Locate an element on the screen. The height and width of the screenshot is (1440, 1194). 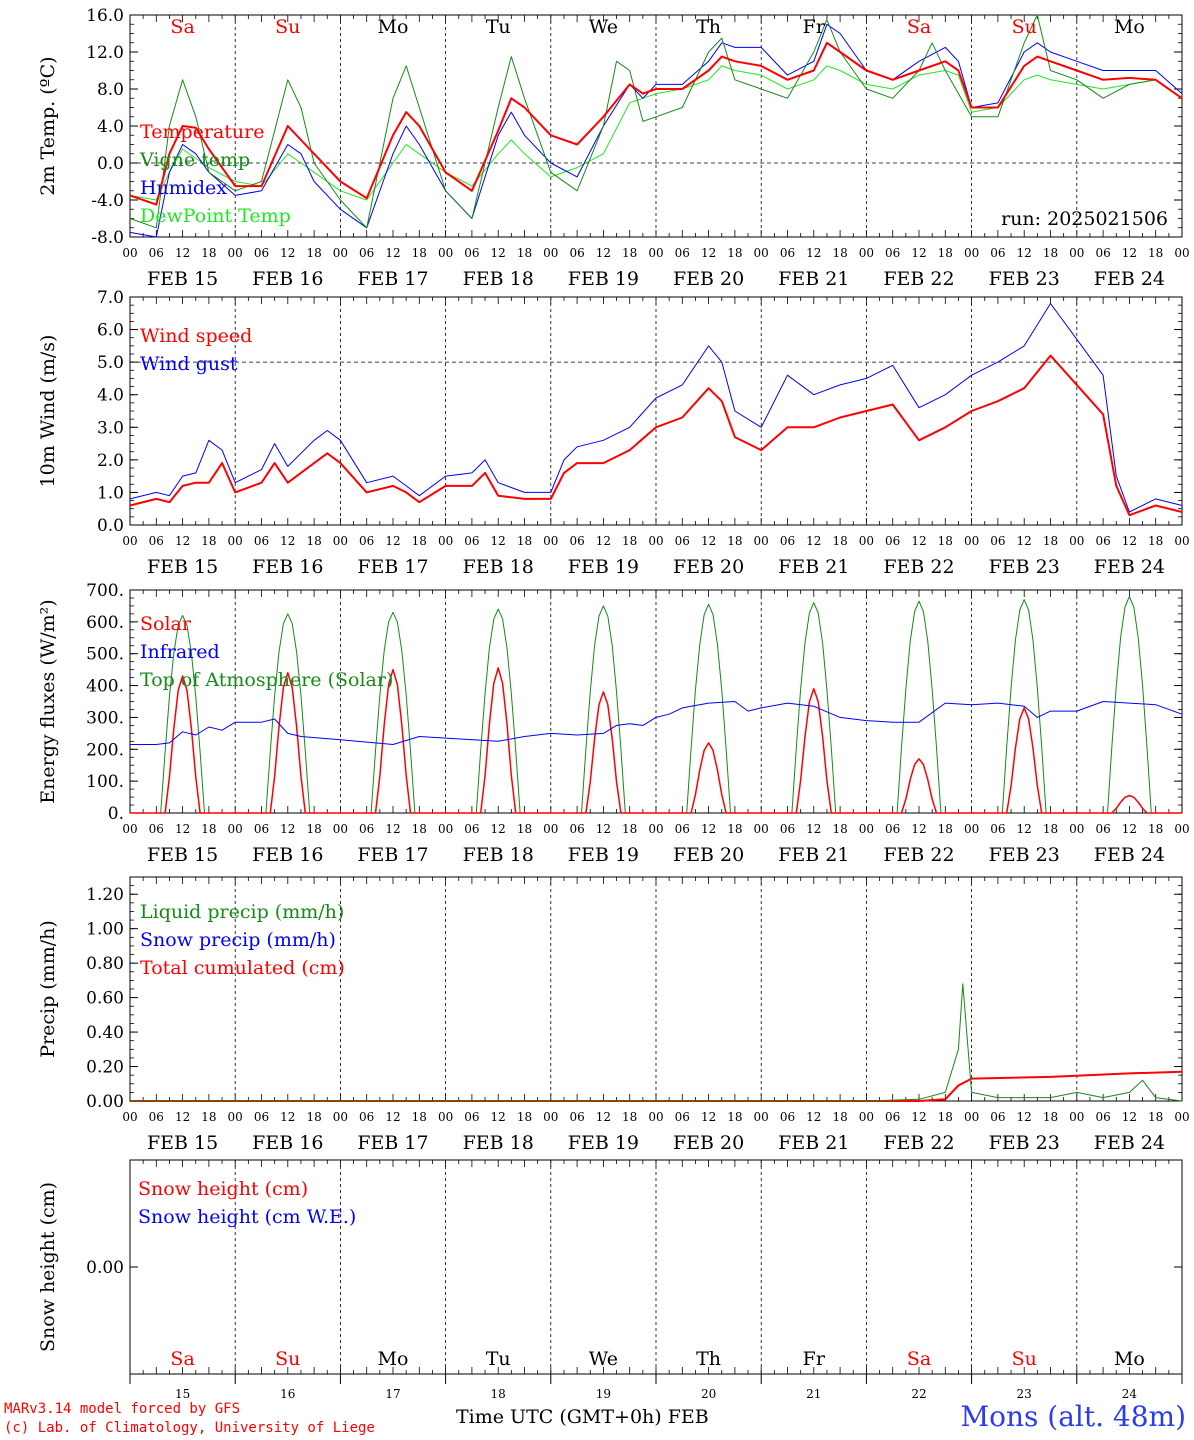
date-label: FEB 19 is located at coordinates (603, 567).